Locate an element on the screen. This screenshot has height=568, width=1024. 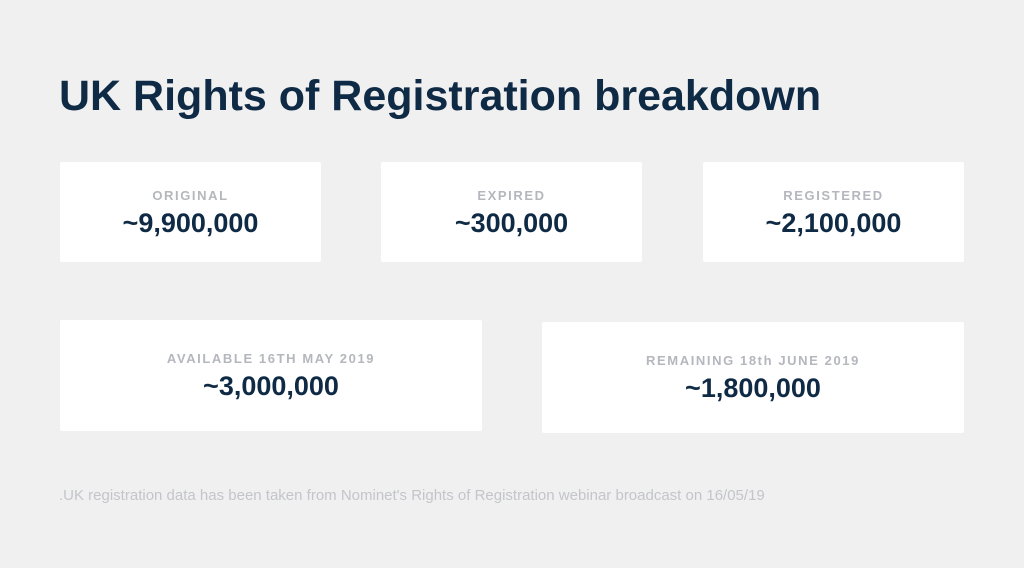
stat-card-expired: EXPIRED ~300,000 is located at coordinates (511, 212).